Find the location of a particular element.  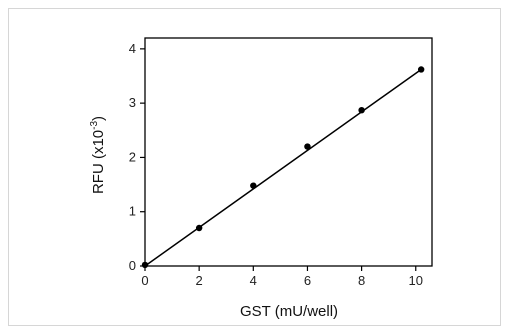

y-axis-label-exponent: -3 is located at coordinates (94, 125).